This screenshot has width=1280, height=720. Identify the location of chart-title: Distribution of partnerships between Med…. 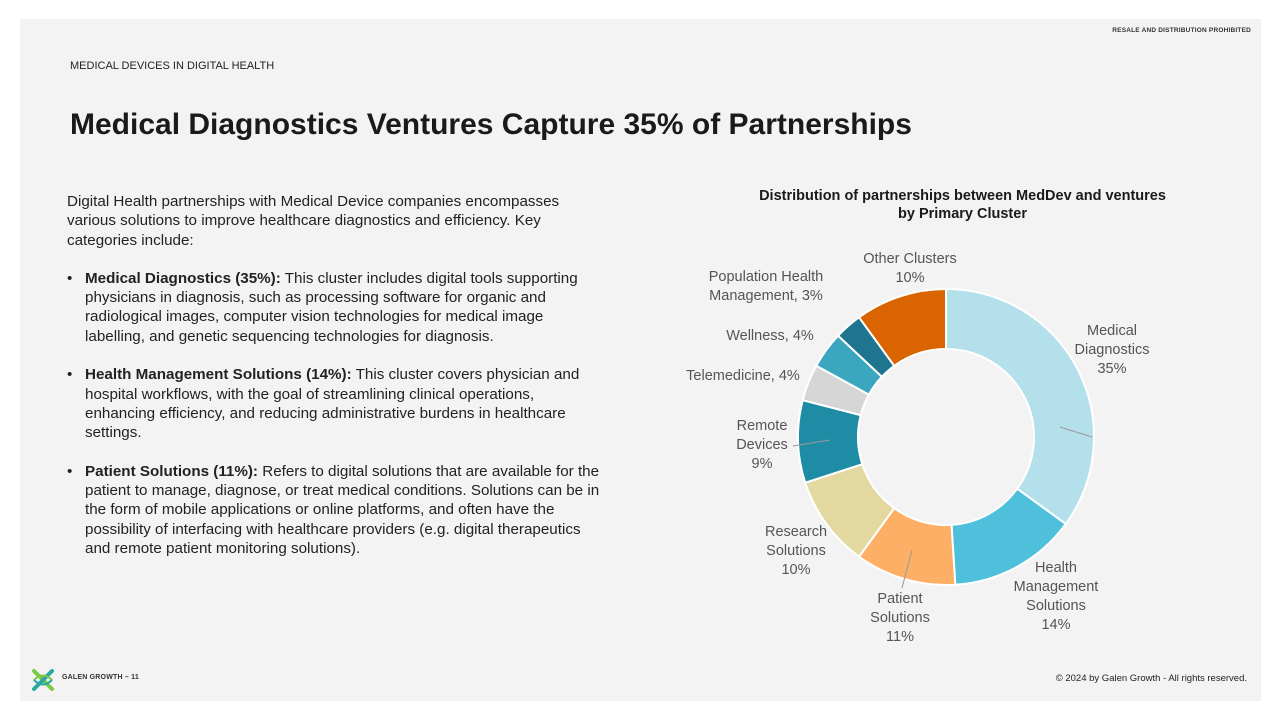
(962, 205).